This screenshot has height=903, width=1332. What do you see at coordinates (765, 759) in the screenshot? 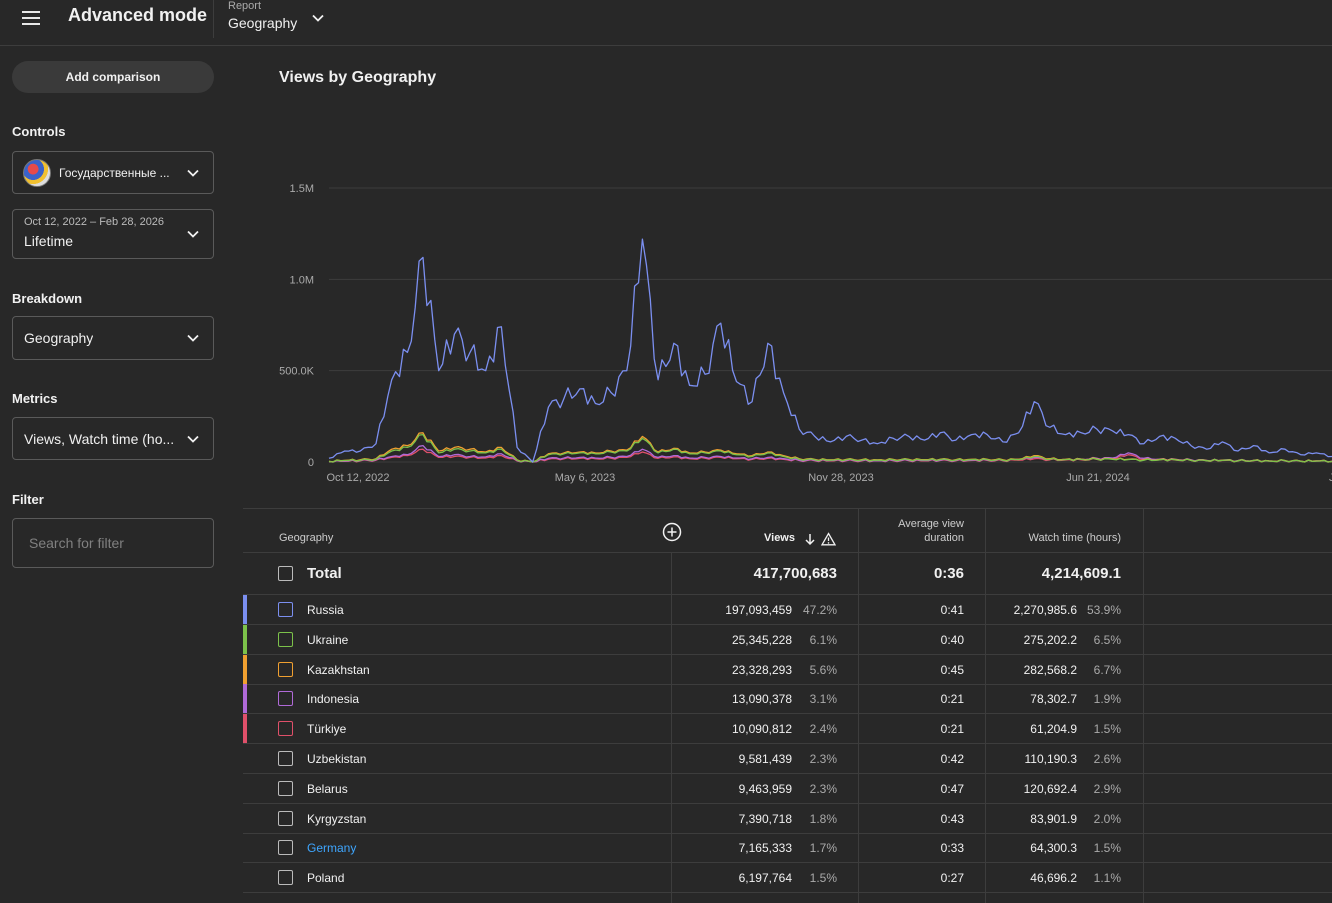
I see `row-views: 9,581,439` at bounding box center [765, 759].